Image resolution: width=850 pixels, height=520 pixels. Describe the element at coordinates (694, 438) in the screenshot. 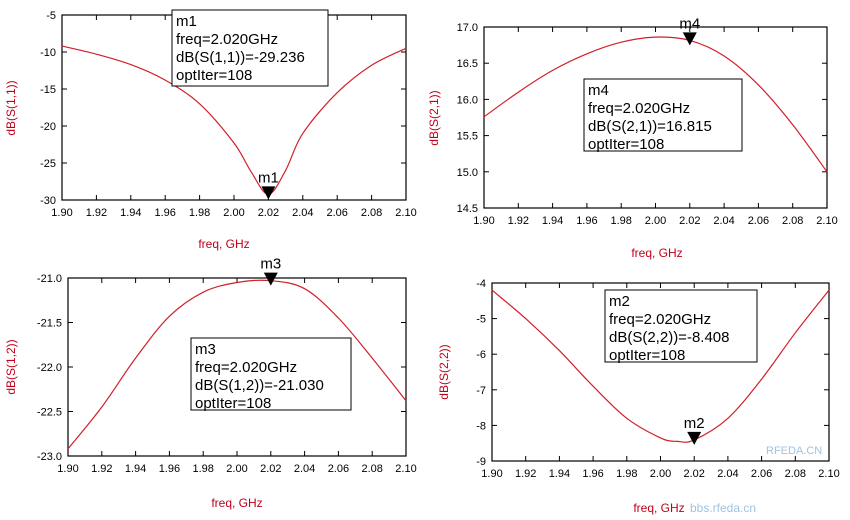

I see `marker-m2` at that location.